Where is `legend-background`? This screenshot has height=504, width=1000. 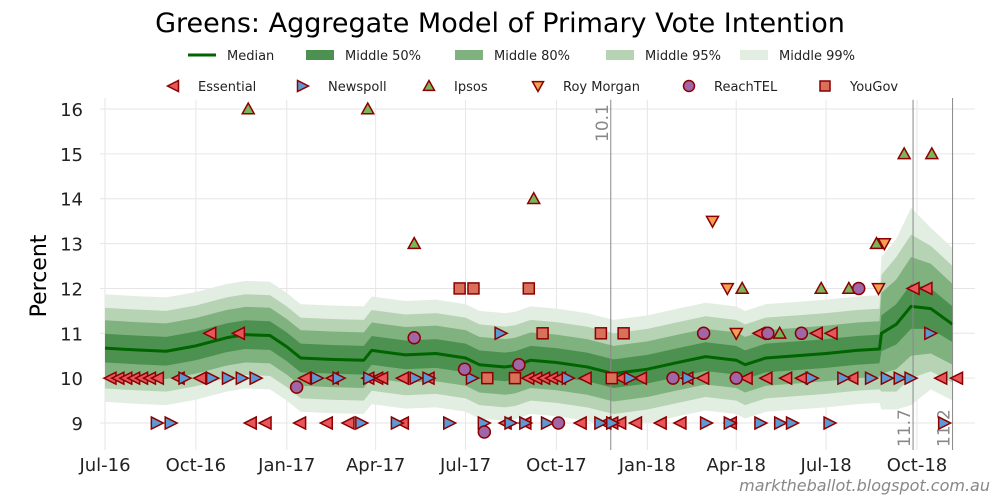
legend-background is located at coordinates (540, 71).